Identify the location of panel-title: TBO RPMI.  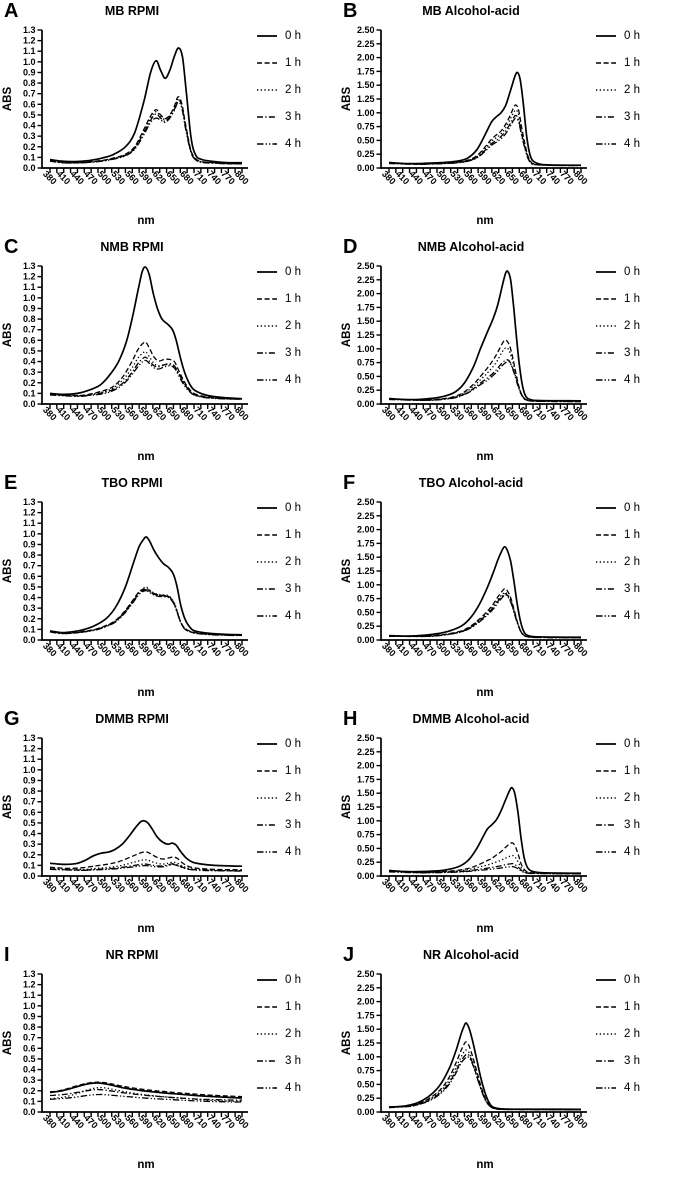
(132, 483).